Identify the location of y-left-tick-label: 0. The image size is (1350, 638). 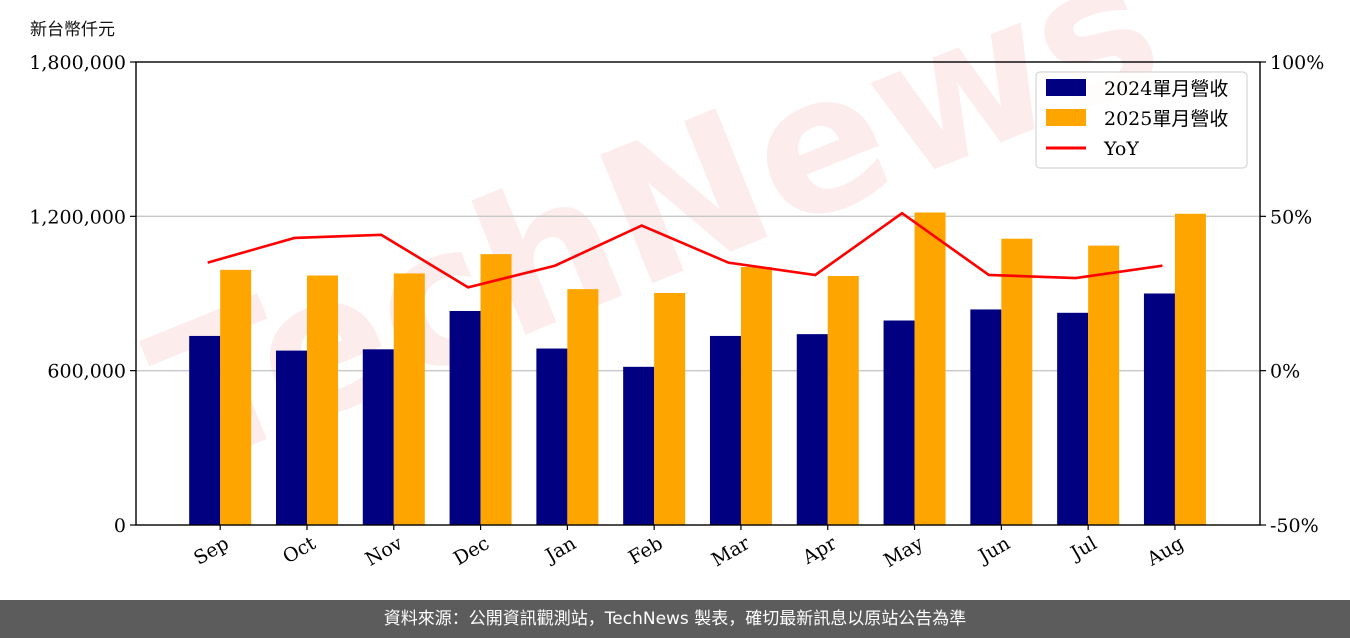
(120, 526).